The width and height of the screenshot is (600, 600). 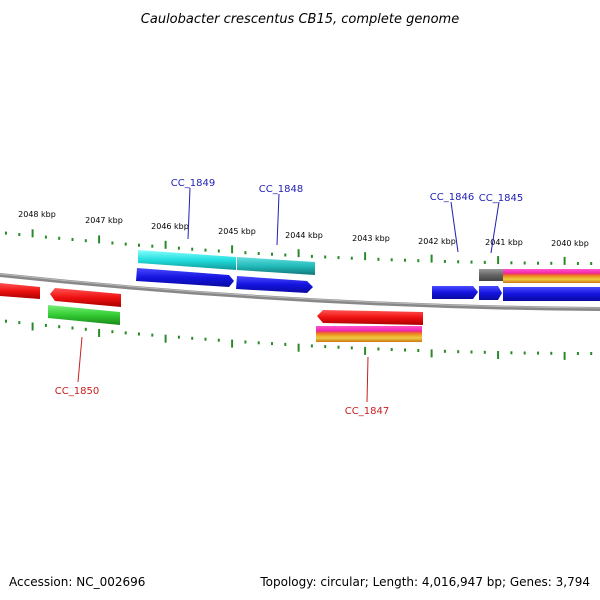 I want to click on gene-label-fwd: CC_1848, so click(x=281, y=189).